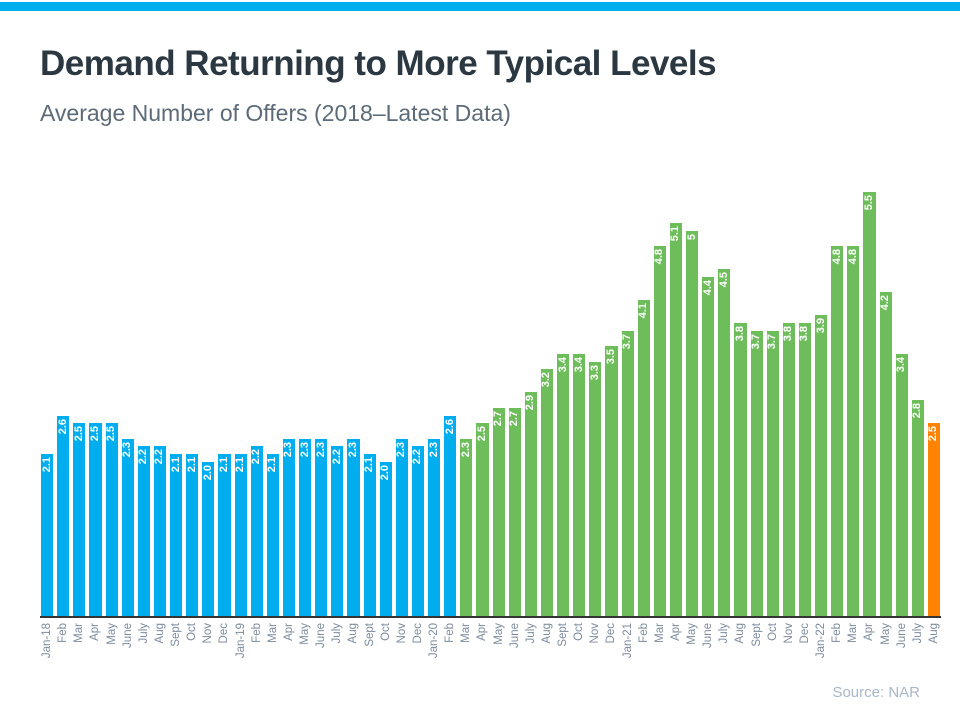 Image resolution: width=960 pixels, height=720 pixels. Describe the element at coordinates (821, 641) in the screenshot. I see `x-axis-label: Jan-22` at that location.